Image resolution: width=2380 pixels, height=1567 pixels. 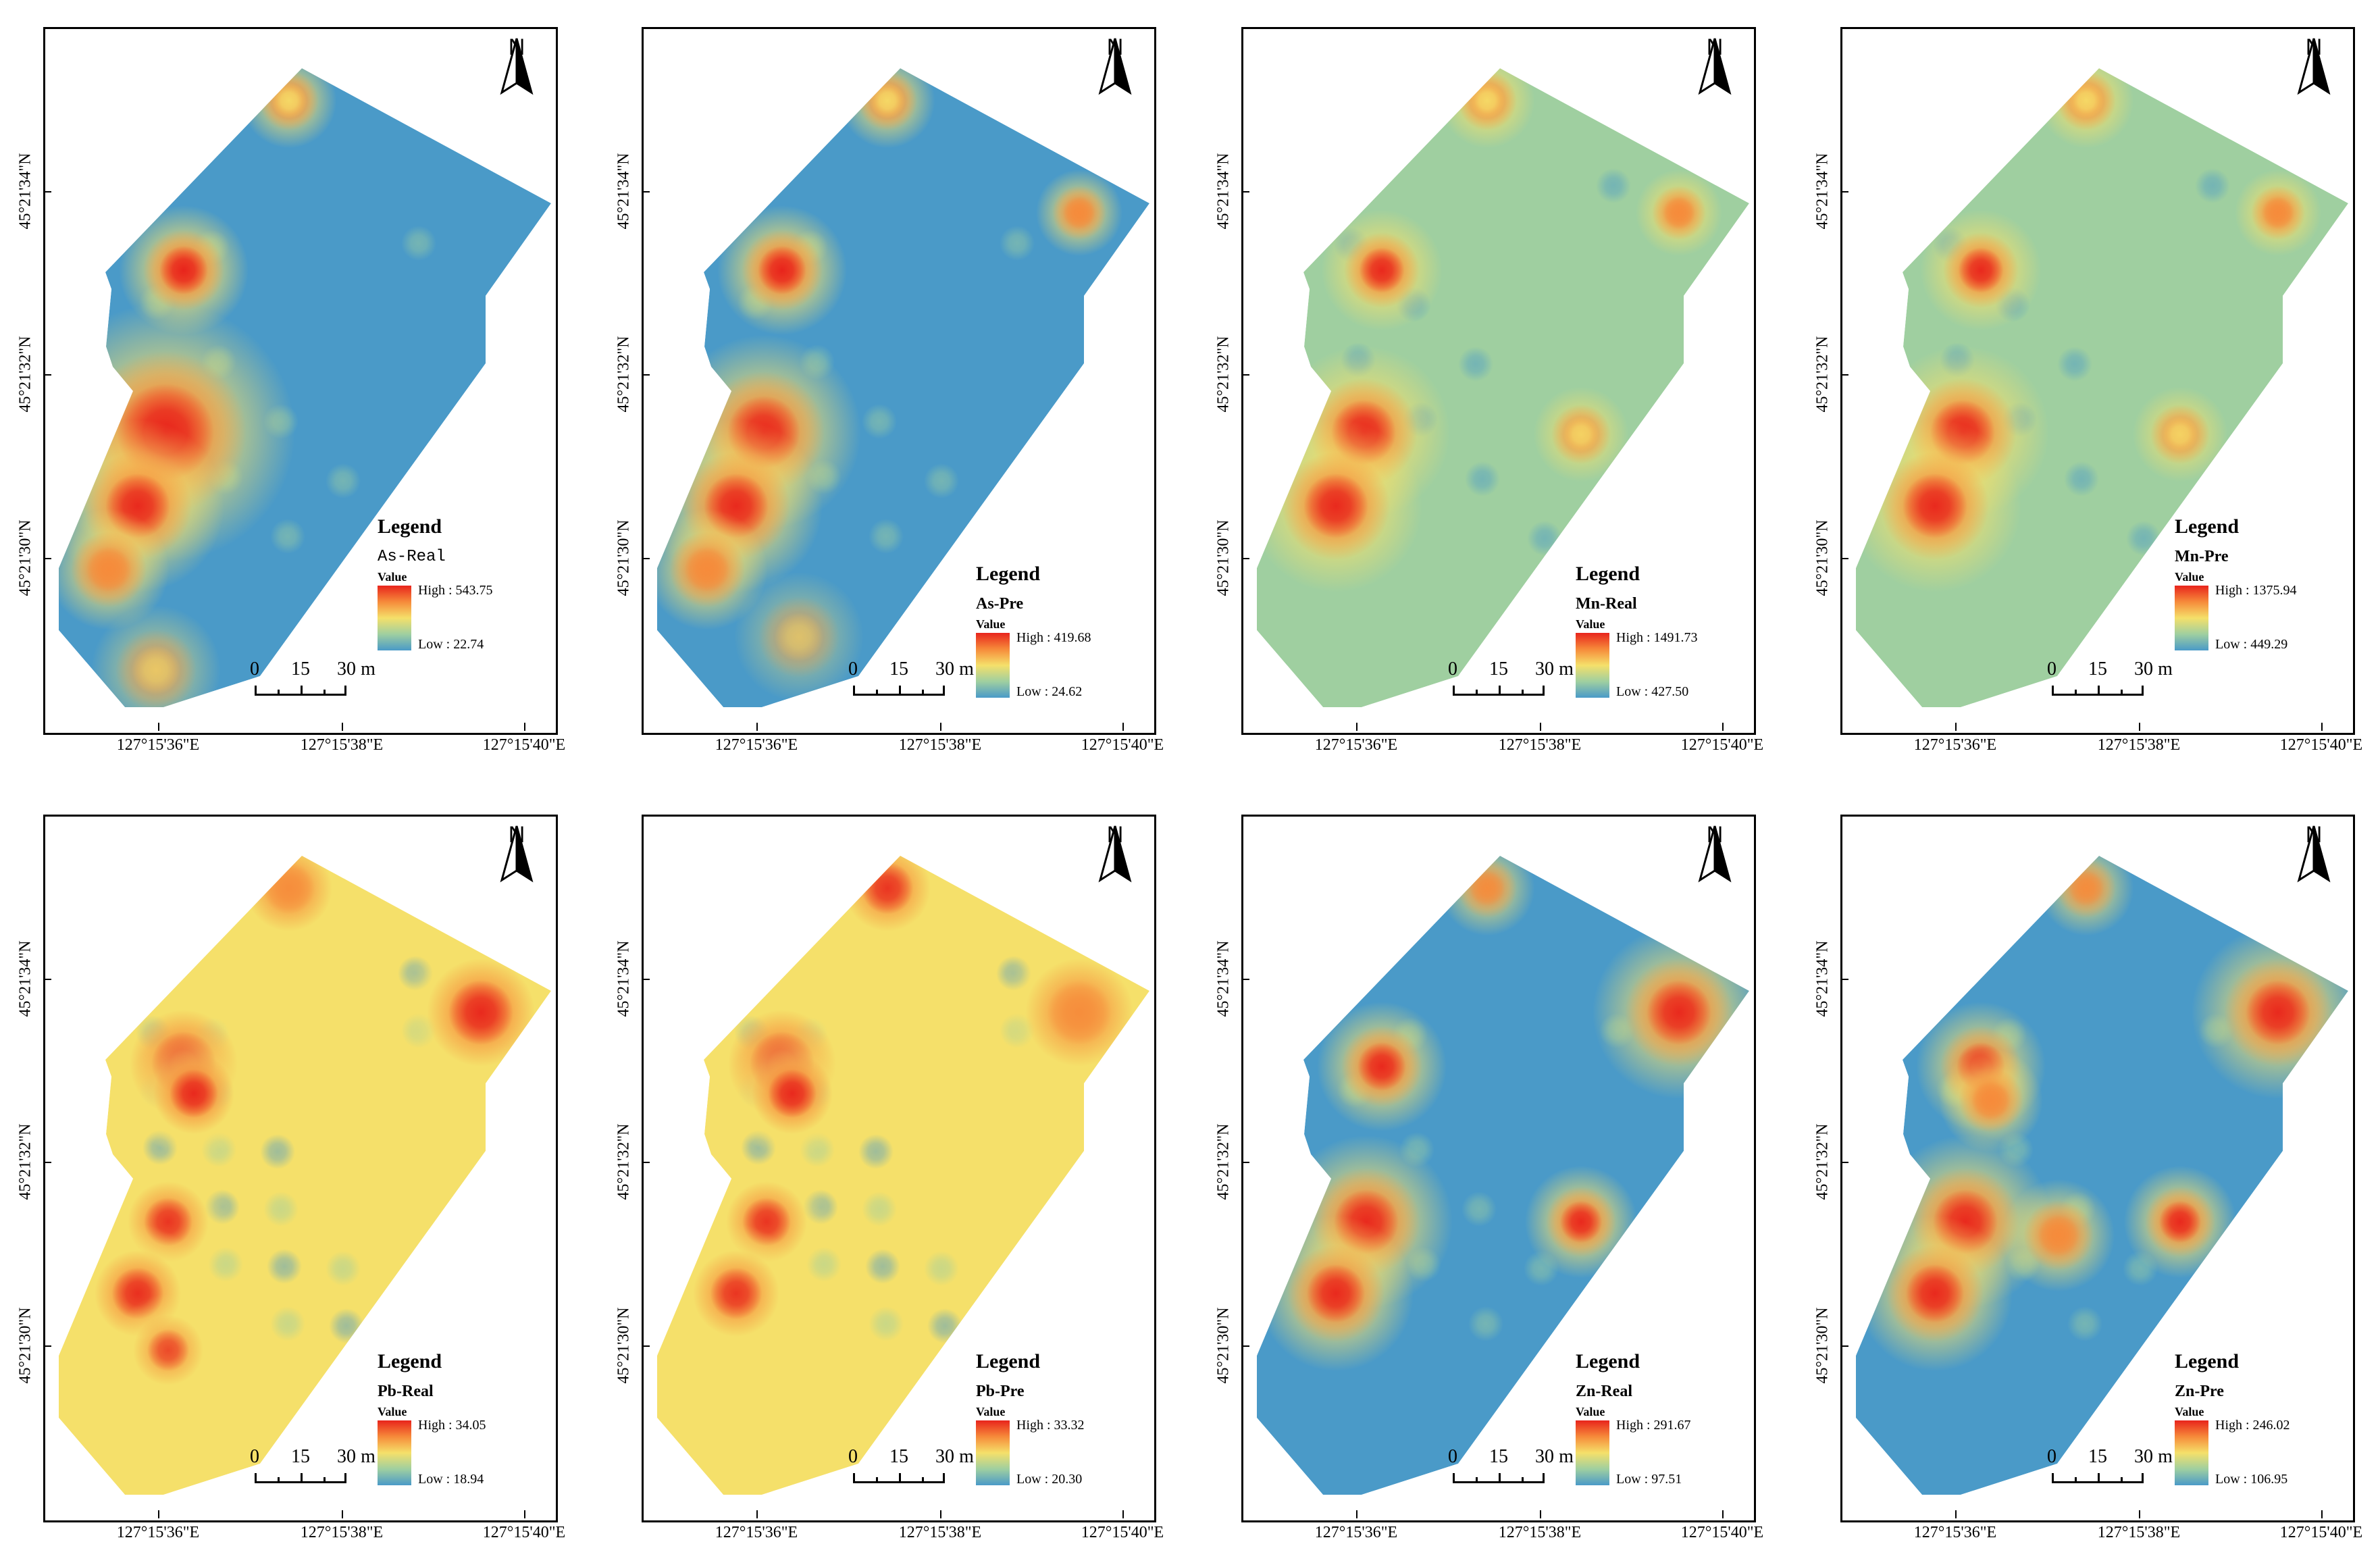 I want to click on legend-low-value: Low : 449.29, so click(x=2251, y=644).